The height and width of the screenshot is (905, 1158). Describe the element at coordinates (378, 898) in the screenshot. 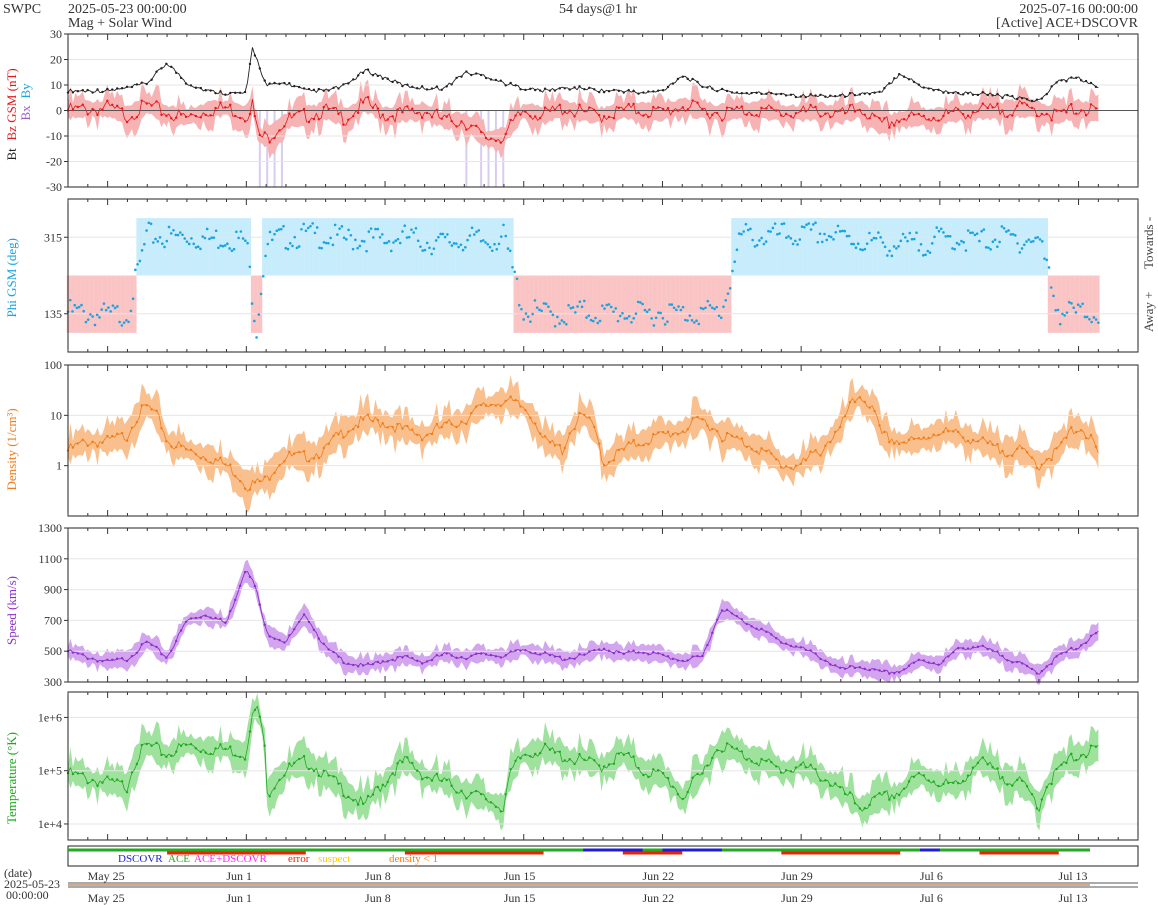

I see `x-tick-label-bottom: Jun 8` at that location.